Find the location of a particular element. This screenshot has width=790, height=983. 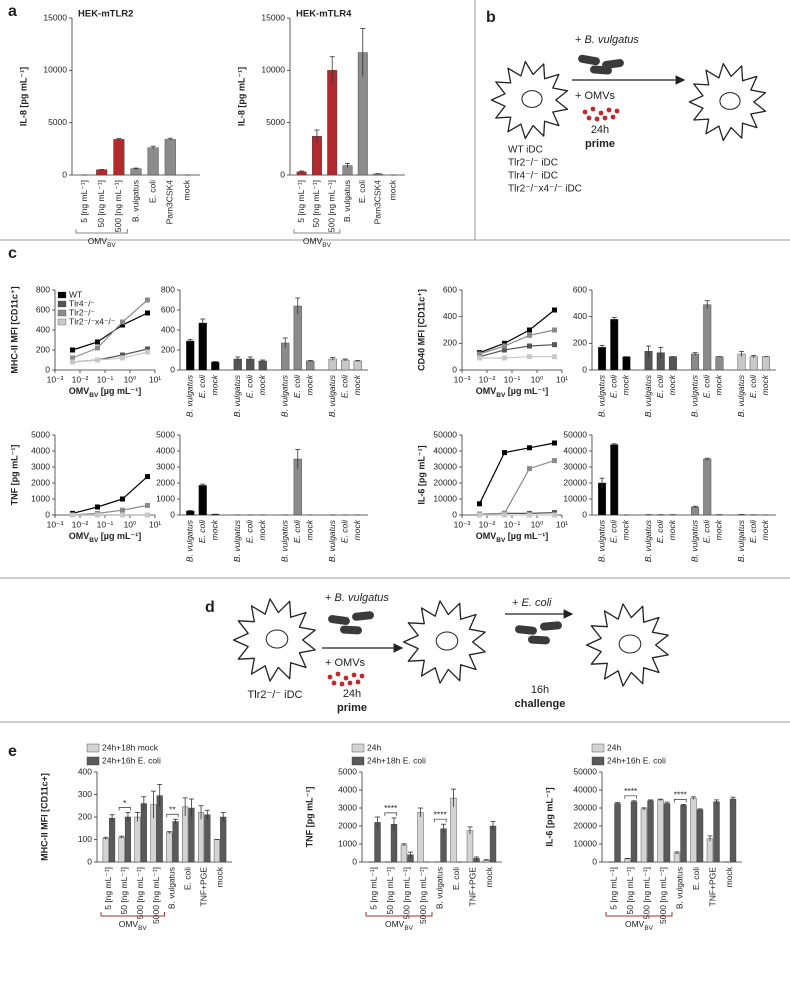

legend-label: 24h is located at coordinates (374, 747).